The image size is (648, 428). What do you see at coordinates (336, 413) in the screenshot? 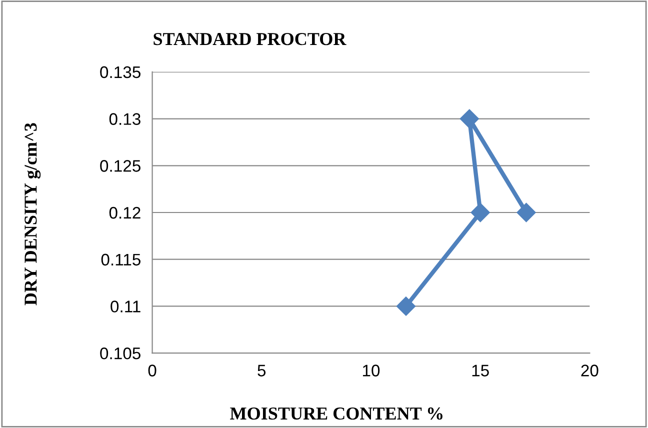
I see `x-axis-title: MOISTURE CONTENT %` at bounding box center [336, 413].